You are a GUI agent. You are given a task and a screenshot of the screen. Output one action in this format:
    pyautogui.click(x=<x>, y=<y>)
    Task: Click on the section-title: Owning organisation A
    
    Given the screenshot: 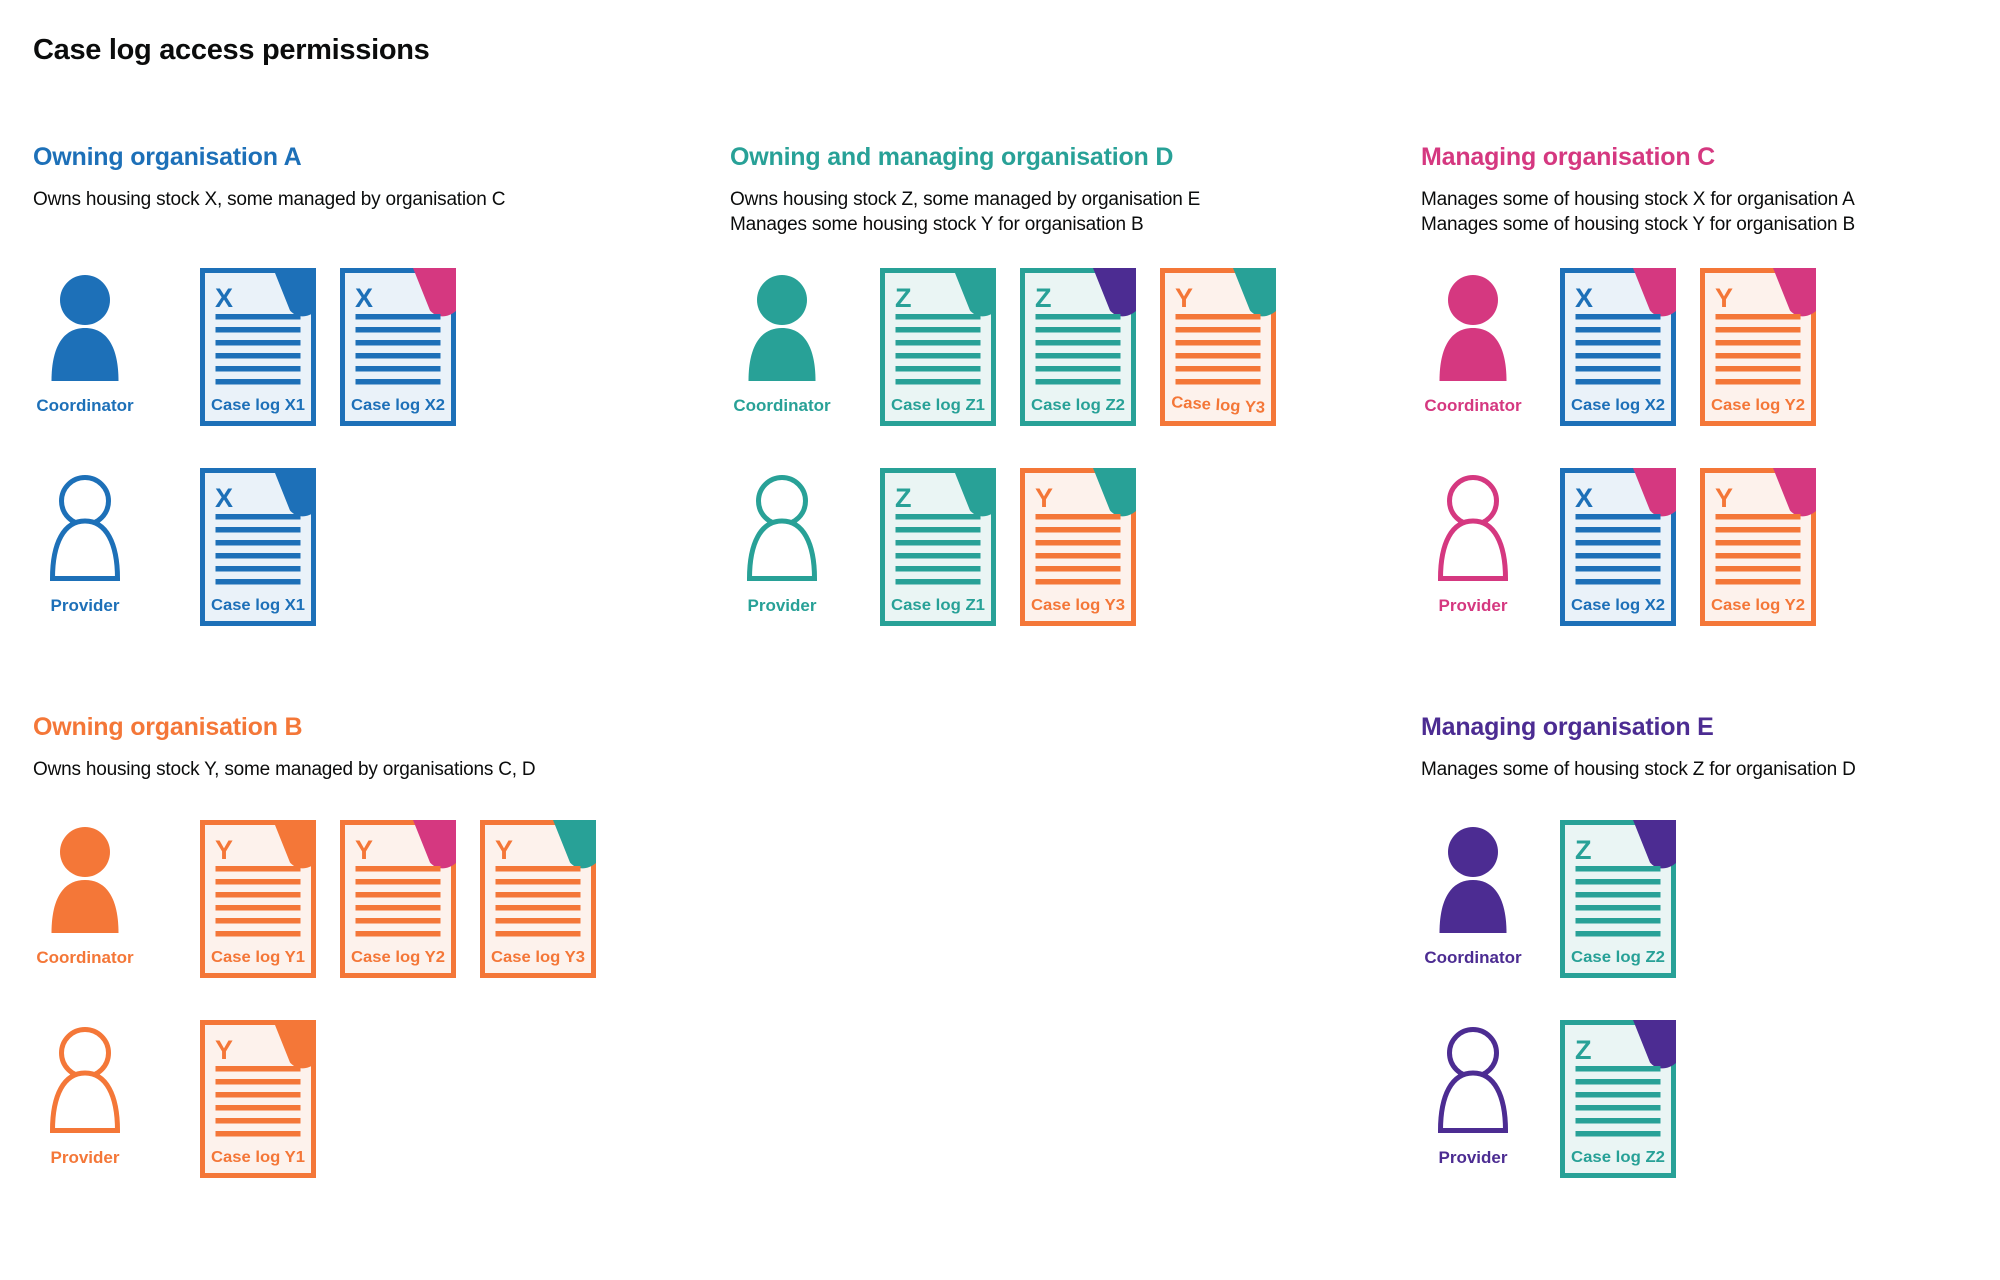 What is the action you would take?
    pyautogui.click(x=167, y=157)
    